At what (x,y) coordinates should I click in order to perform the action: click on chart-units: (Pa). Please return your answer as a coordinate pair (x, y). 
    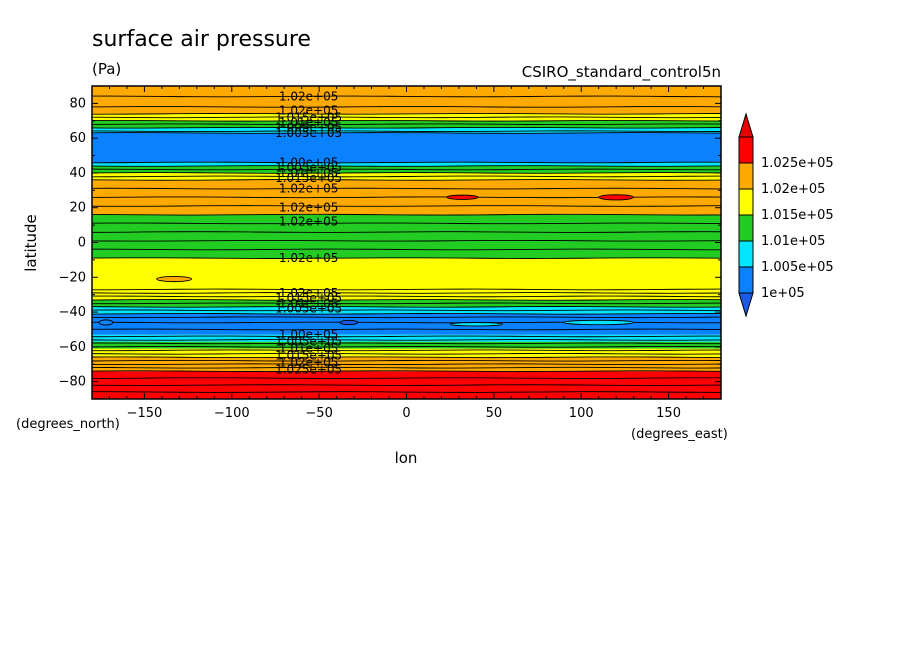
    Looking at the image, I should click on (106, 69).